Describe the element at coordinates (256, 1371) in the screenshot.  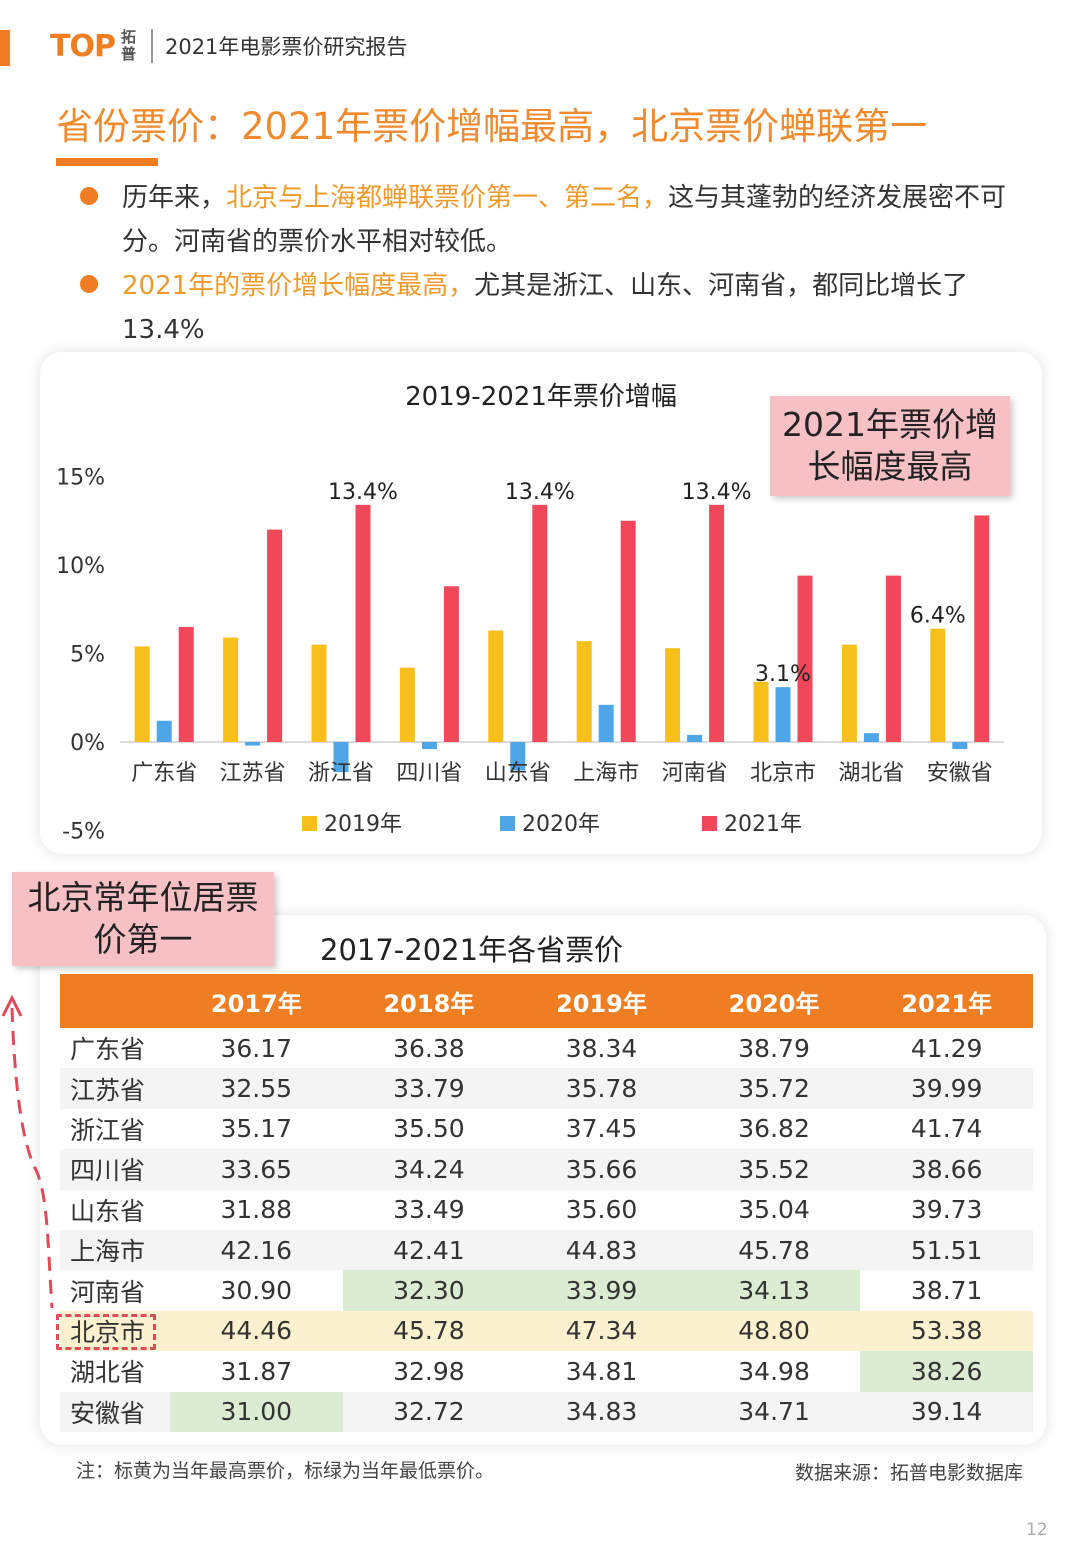
I see `price-cell: 31.87` at that location.